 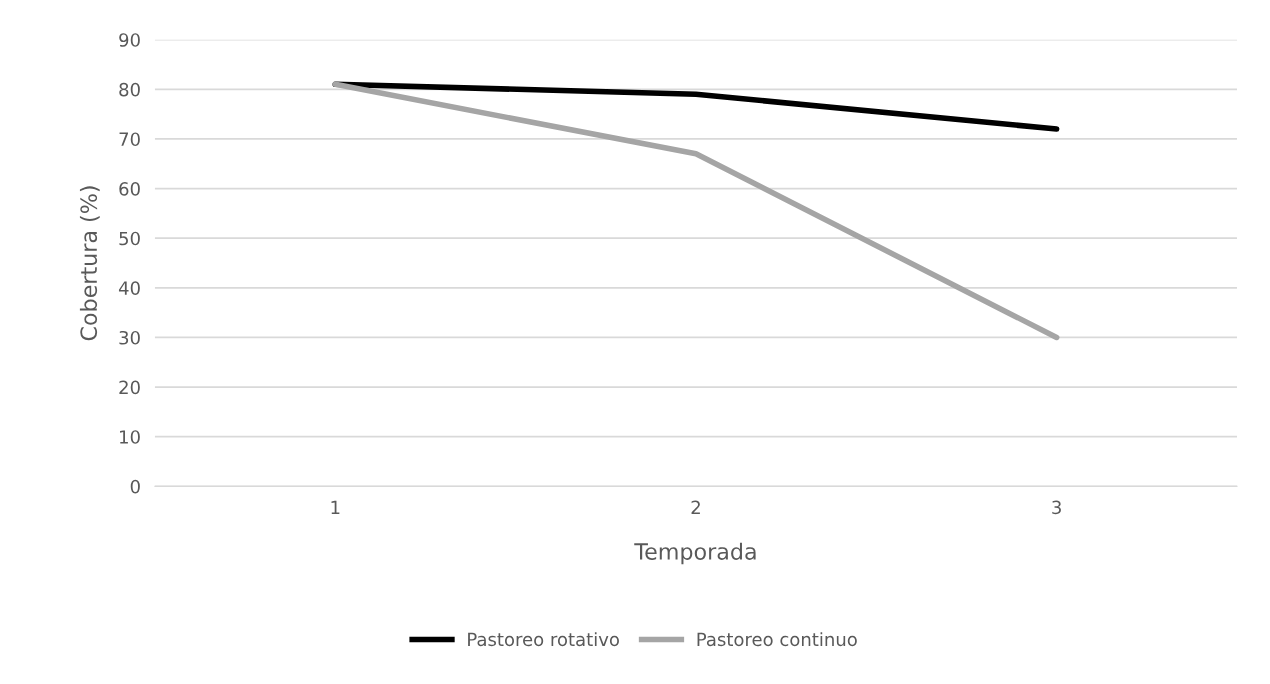 What do you see at coordinates (129, 40) in the screenshot?
I see `y-tick-label: 90` at bounding box center [129, 40].